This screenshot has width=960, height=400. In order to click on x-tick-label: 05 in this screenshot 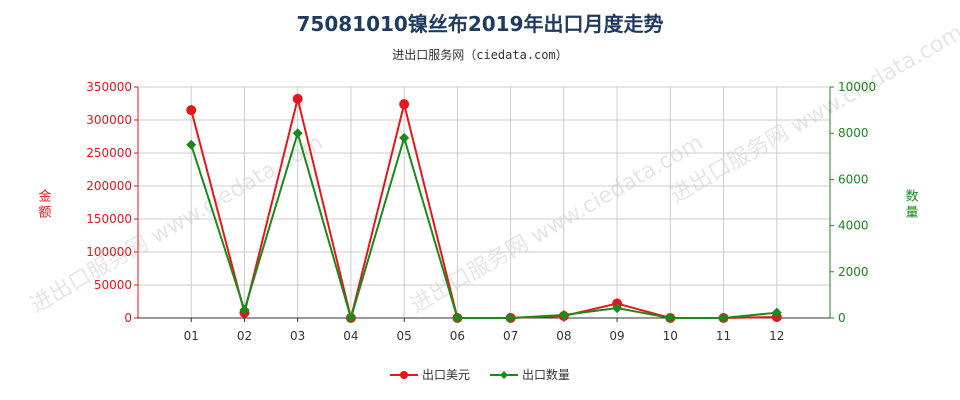, I will do `click(404, 336)`.